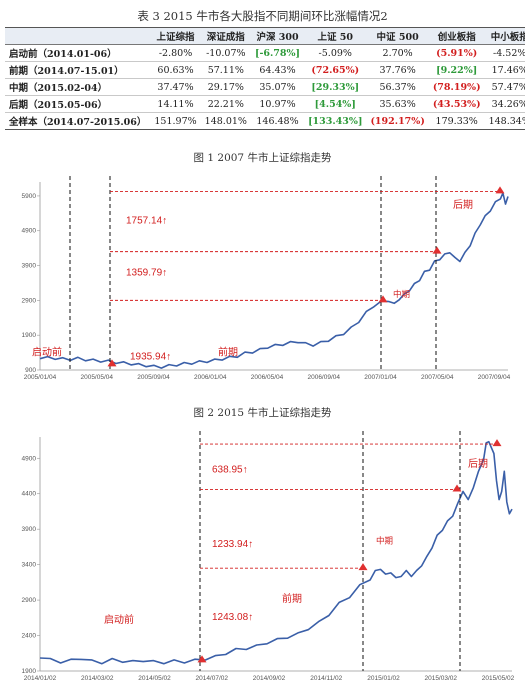 This screenshot has width=525, height=697. I want to click on y-tick-label: 4900, so click(29, 458).